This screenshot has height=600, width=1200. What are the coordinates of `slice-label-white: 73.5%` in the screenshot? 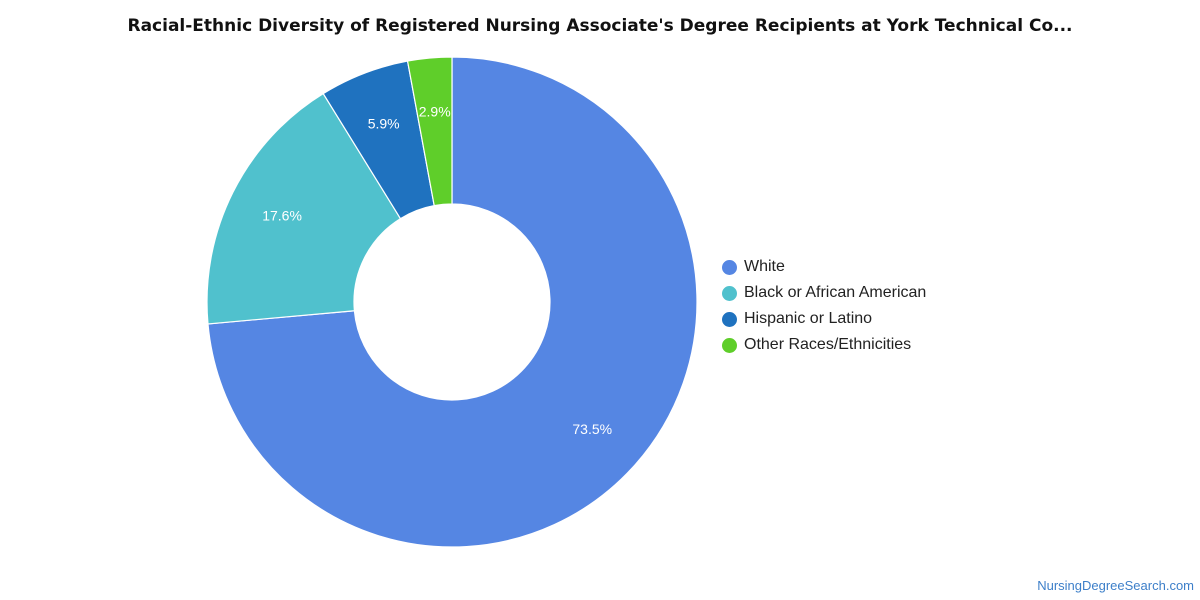 It's located at (592, 429).